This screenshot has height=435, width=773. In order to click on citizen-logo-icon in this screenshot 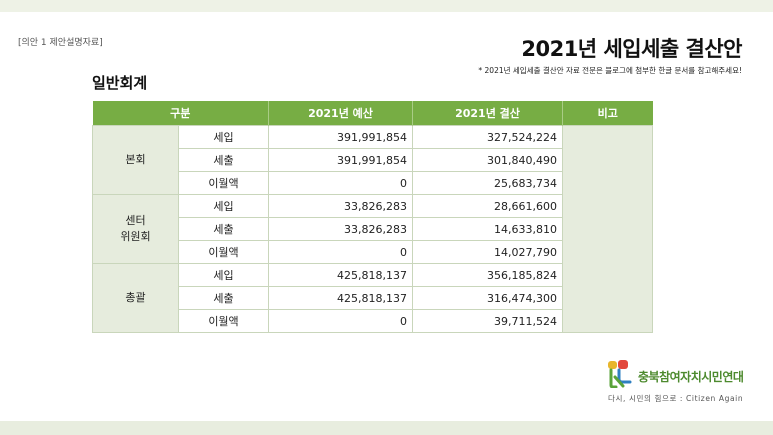, I will do `click(620, 374)`.